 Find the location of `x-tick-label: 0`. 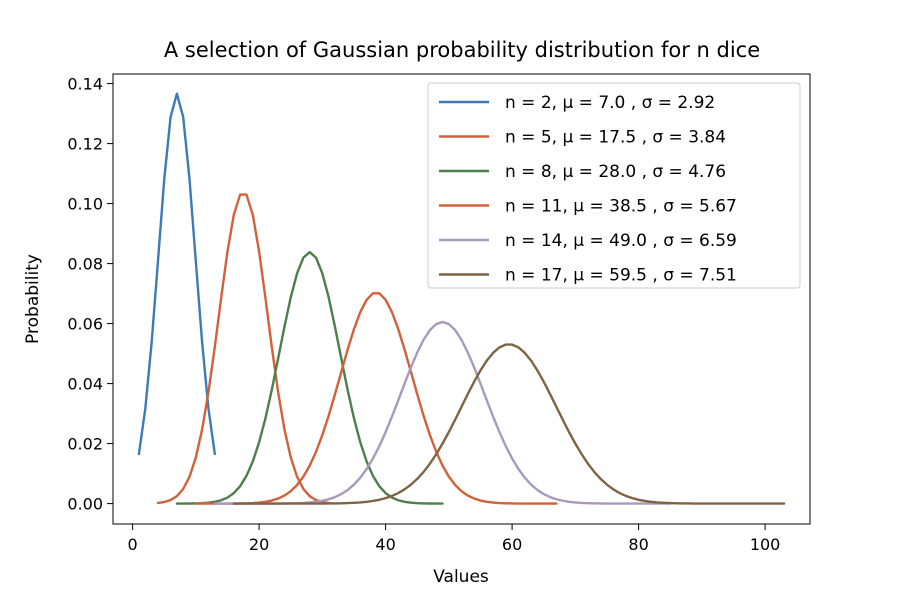

x-tick-label: 0 is located at coordinates (133, 544).